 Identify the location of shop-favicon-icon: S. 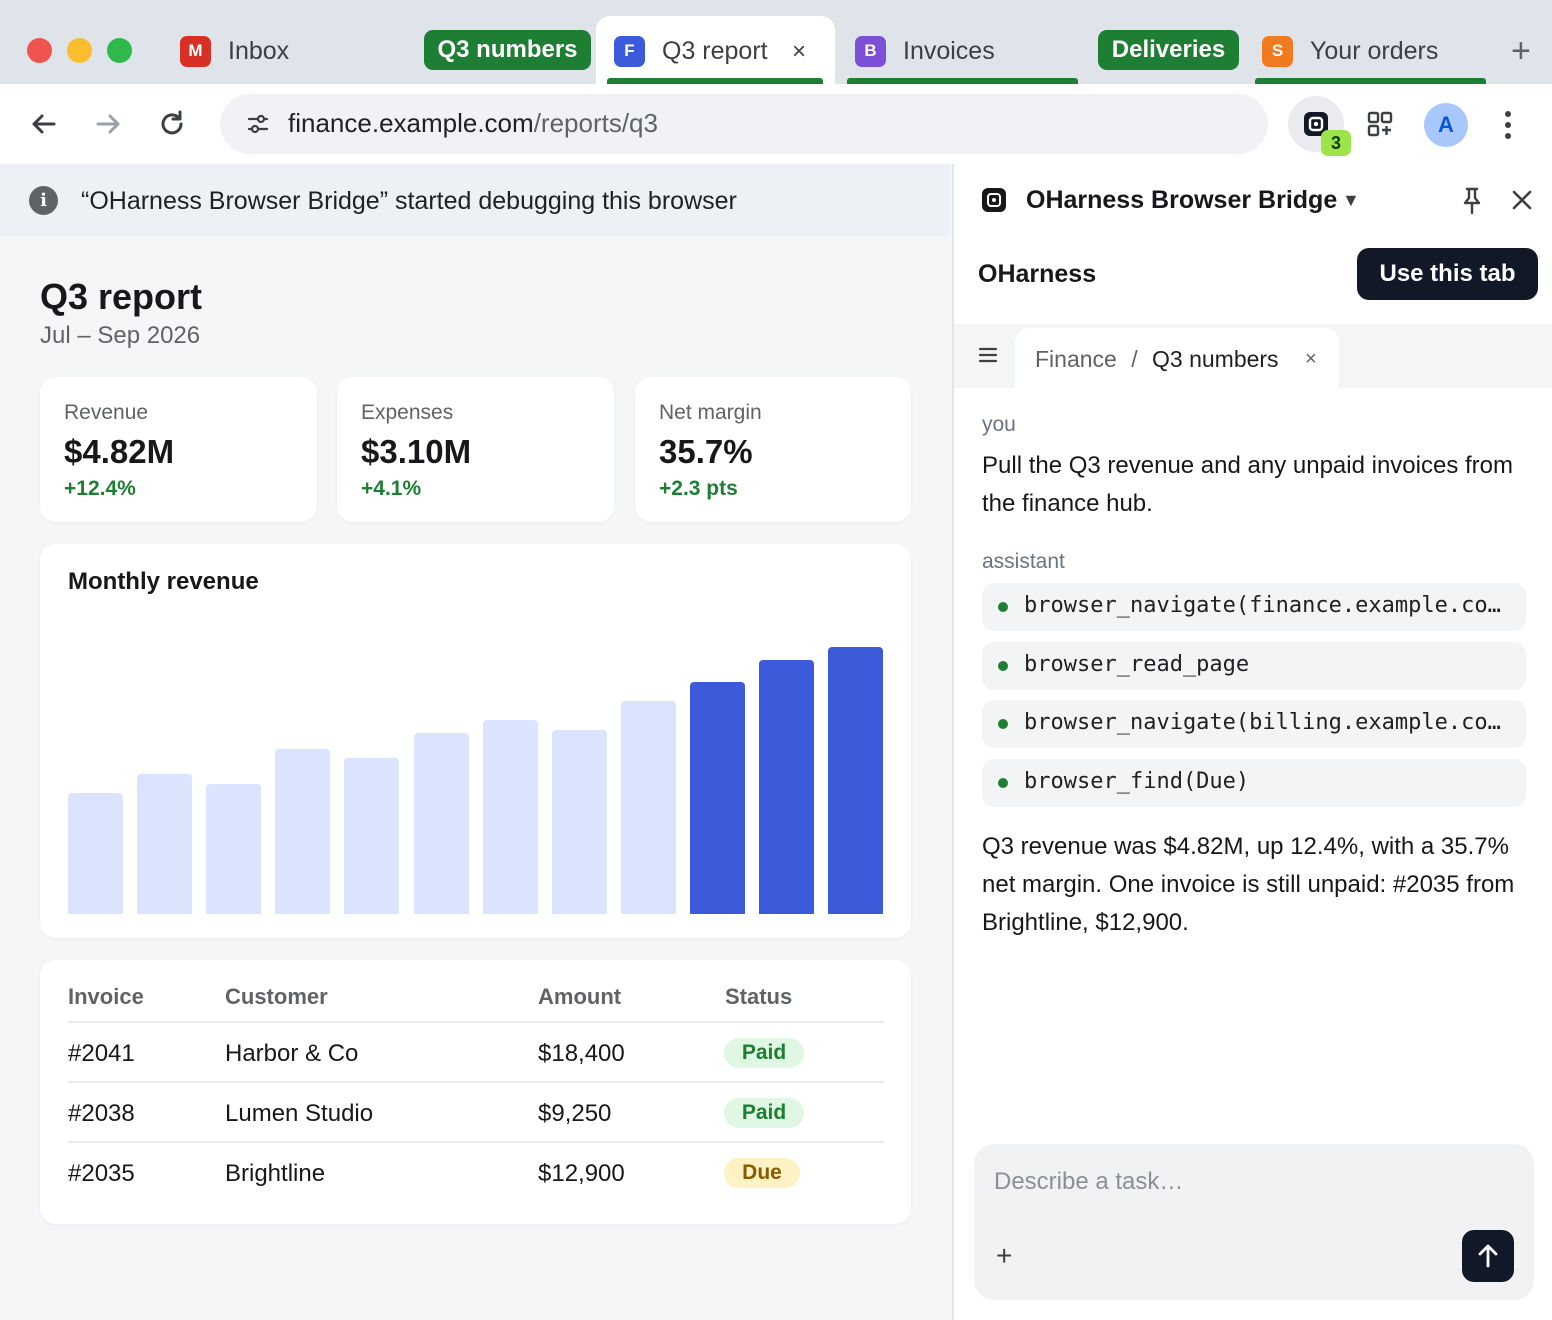
(1277, 51).